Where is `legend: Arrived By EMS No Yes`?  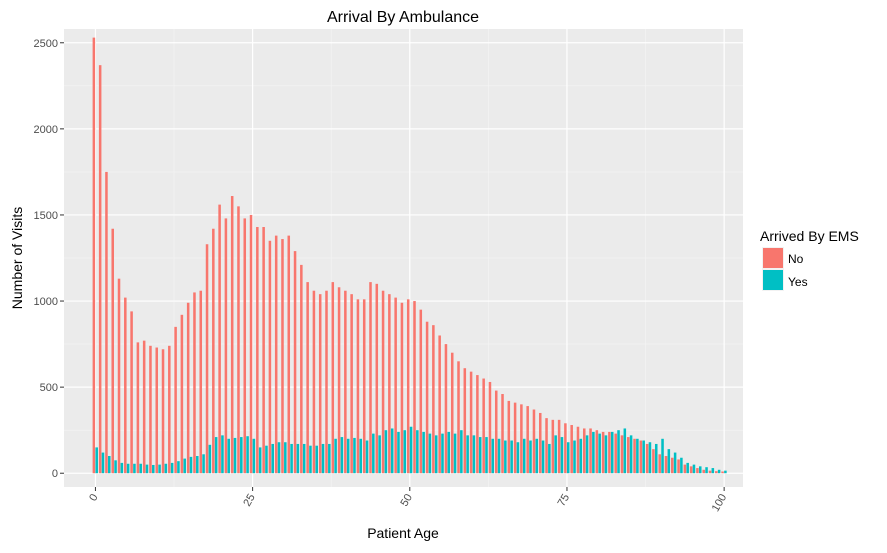
legend: Arrived By EMS No Yes is located at coordinates (809, 259).